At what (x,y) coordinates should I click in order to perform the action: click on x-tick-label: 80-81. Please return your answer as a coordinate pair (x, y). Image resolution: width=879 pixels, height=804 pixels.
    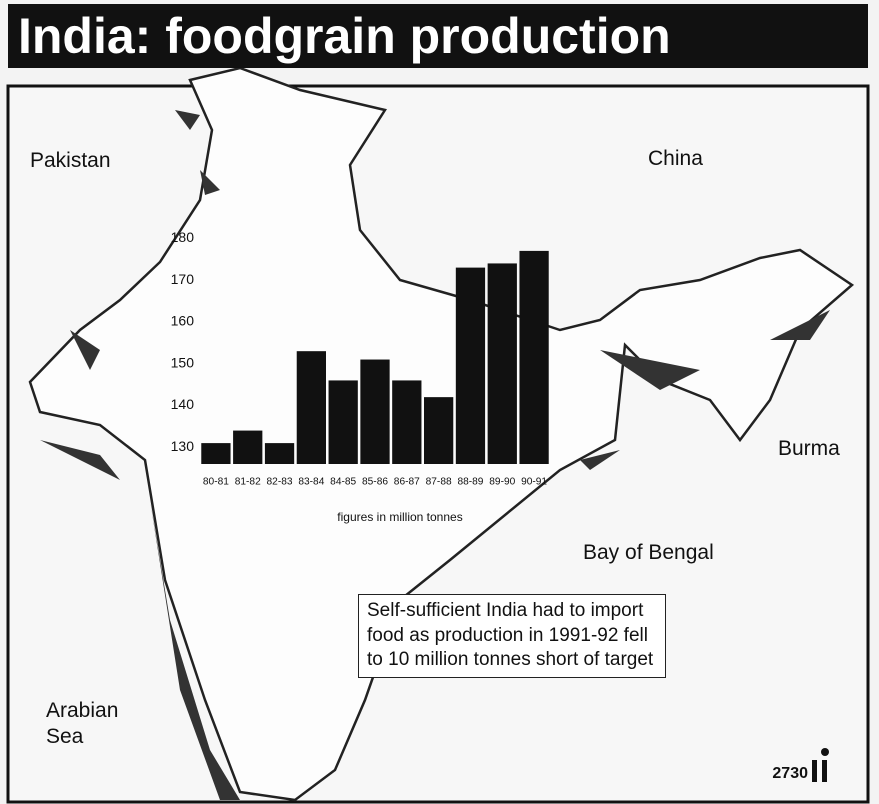
    Looking at the image, I should click on (216, 482).